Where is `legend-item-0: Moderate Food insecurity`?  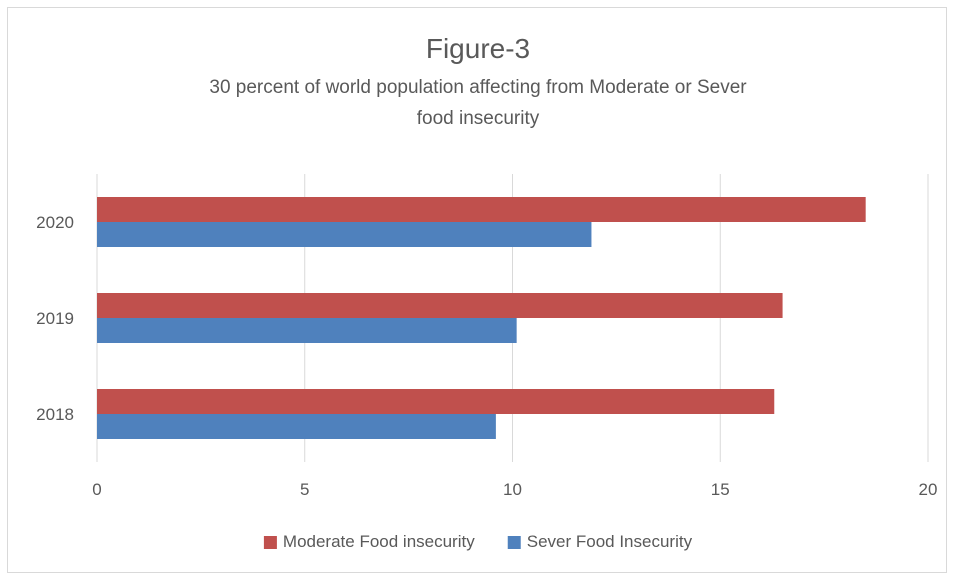
legend-item-0: Moderate Food insecurity is located at coordinates (369, 541).